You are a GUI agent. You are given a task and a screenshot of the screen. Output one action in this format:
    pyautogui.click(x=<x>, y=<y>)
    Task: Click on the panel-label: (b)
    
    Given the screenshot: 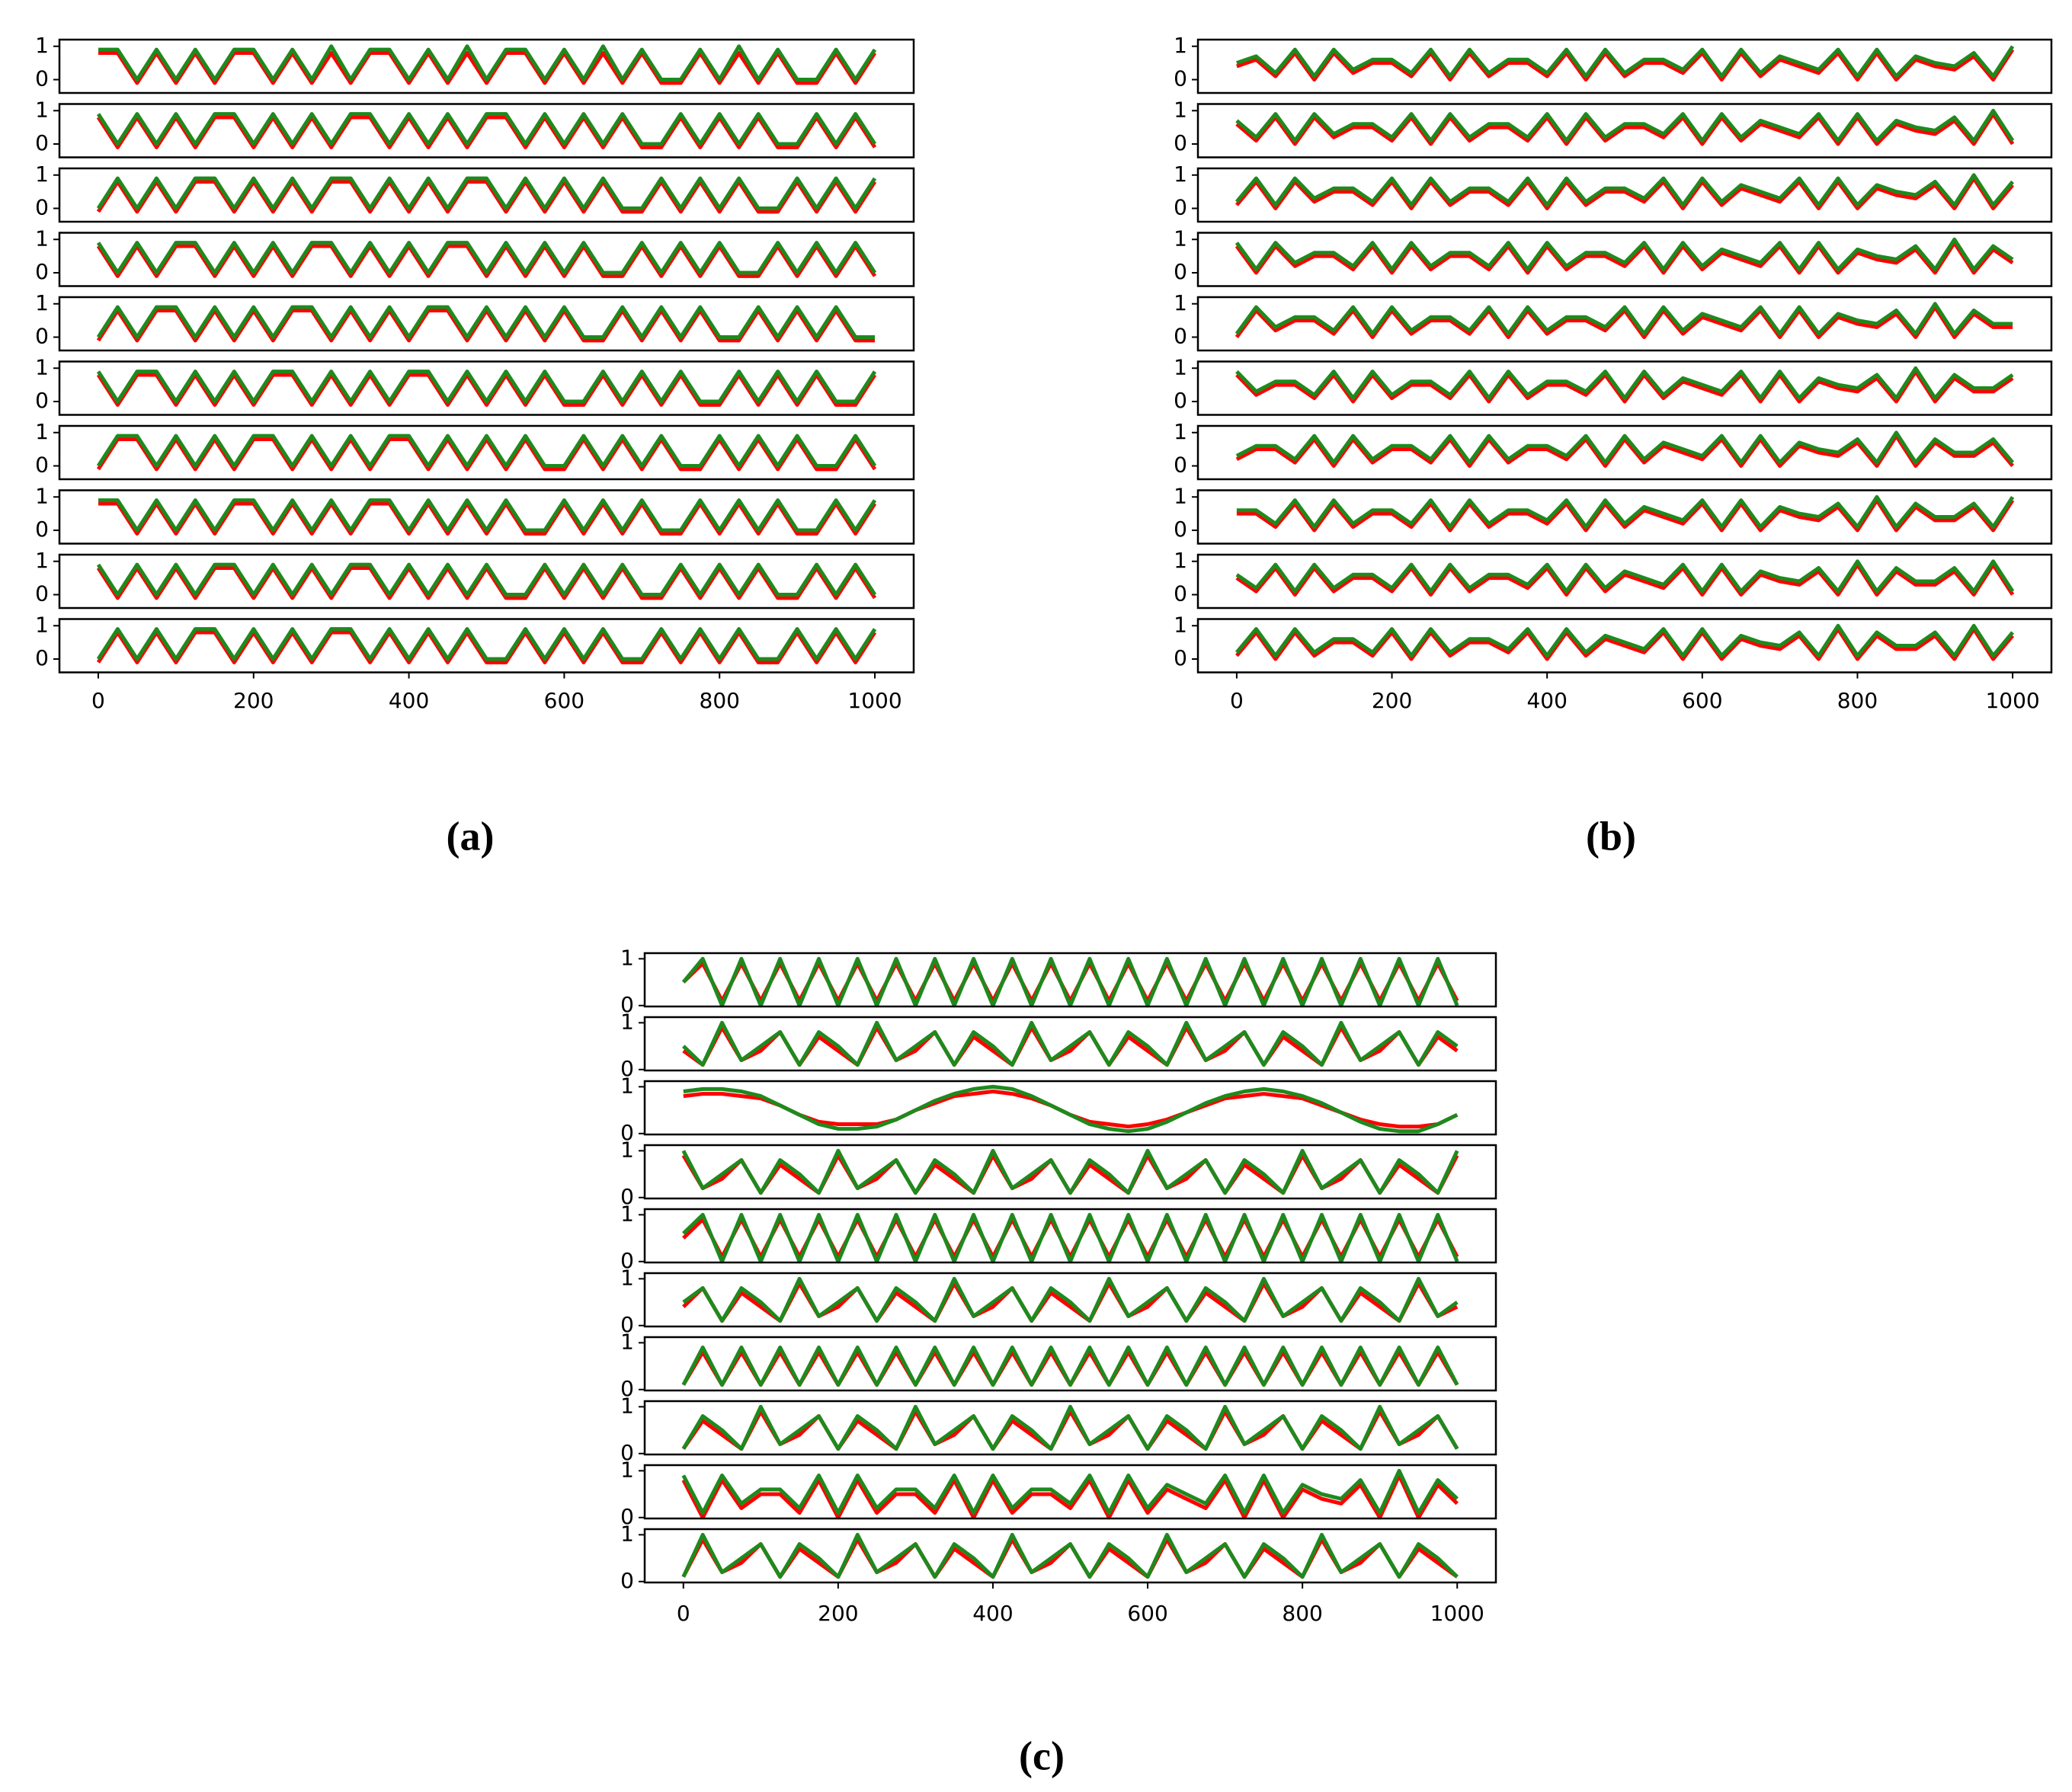 What is the action you would take?
    pyautogui.click(x=1611, y=836)
    